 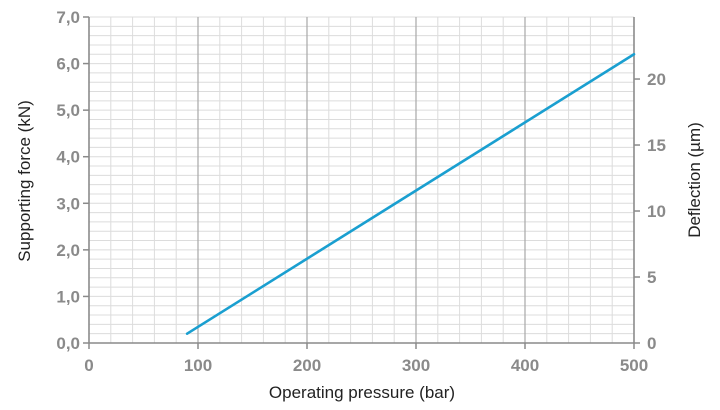 I want to click on y-tick-label: 3,0, so click(x=68, y=203).